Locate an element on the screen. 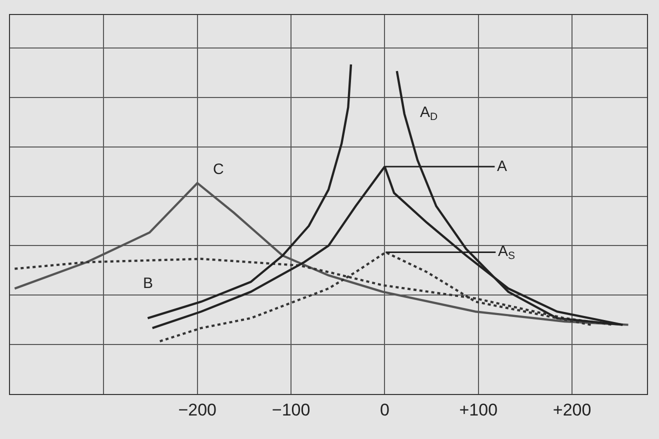 The height and width of the screenshot is (439, 659). x-tick-label: −100 is located at coordinates (291, 410).